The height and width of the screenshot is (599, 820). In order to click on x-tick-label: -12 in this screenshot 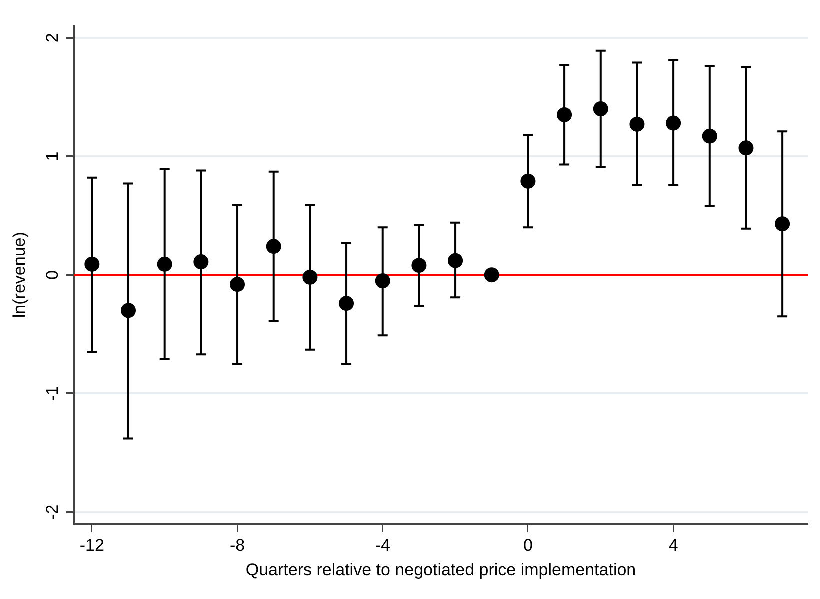, I will do `click(92, 546)`.